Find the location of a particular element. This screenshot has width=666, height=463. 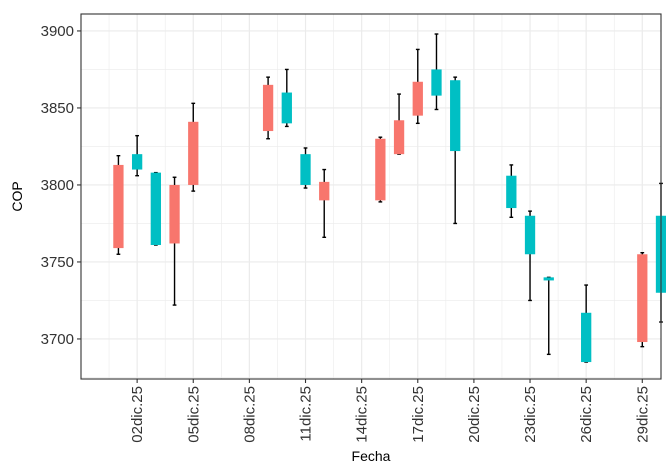

x-tick-label: 17dic.25 is located at coordinates (418, 414).